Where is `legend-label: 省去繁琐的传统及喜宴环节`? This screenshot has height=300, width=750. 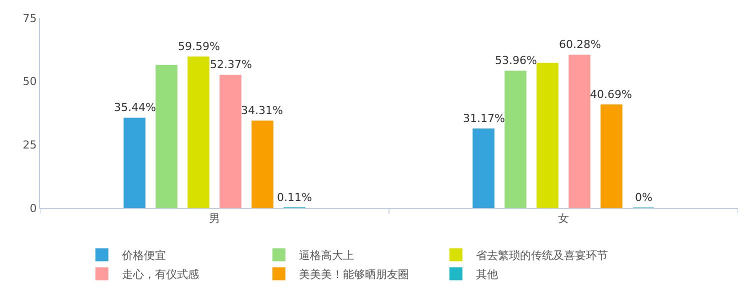 legend-label: 省去繁琐的传统及喜宴环节 is located at coordinates (542, 255).